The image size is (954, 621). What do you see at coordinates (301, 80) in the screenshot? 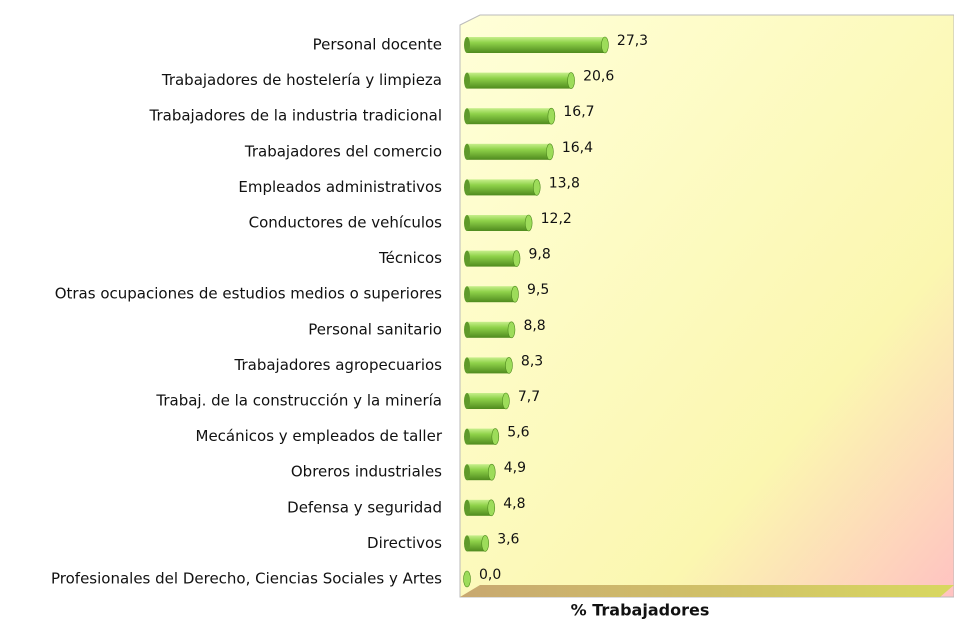
I see `y-tick-label: Trabajadores de hostelería y limpieza` at bounding box center [301, 80].